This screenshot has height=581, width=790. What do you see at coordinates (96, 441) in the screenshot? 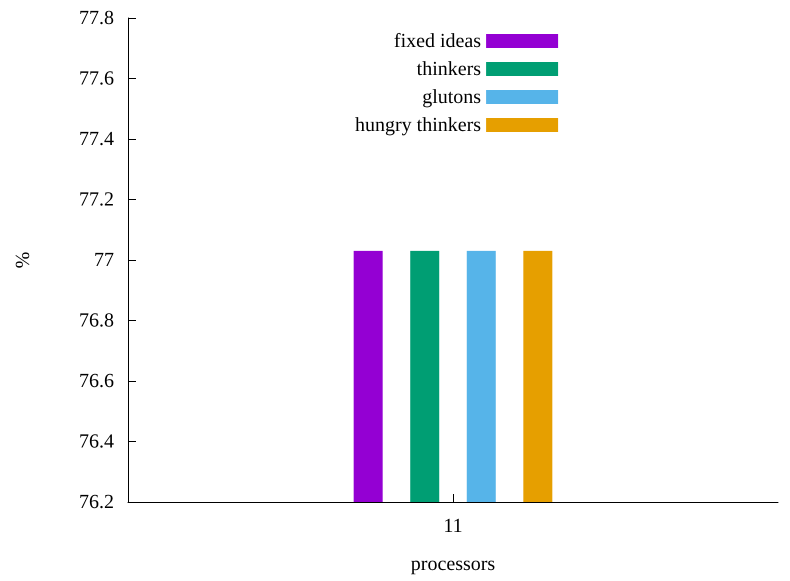
I see `y-tick-label: 76.4` at bounding box center [96, 441].